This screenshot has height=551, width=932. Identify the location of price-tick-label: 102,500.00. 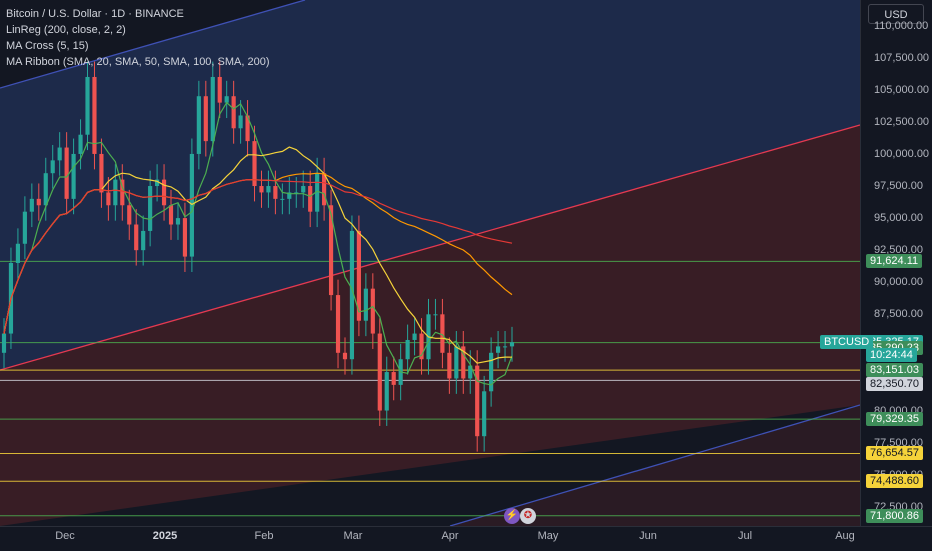
(902, 121).